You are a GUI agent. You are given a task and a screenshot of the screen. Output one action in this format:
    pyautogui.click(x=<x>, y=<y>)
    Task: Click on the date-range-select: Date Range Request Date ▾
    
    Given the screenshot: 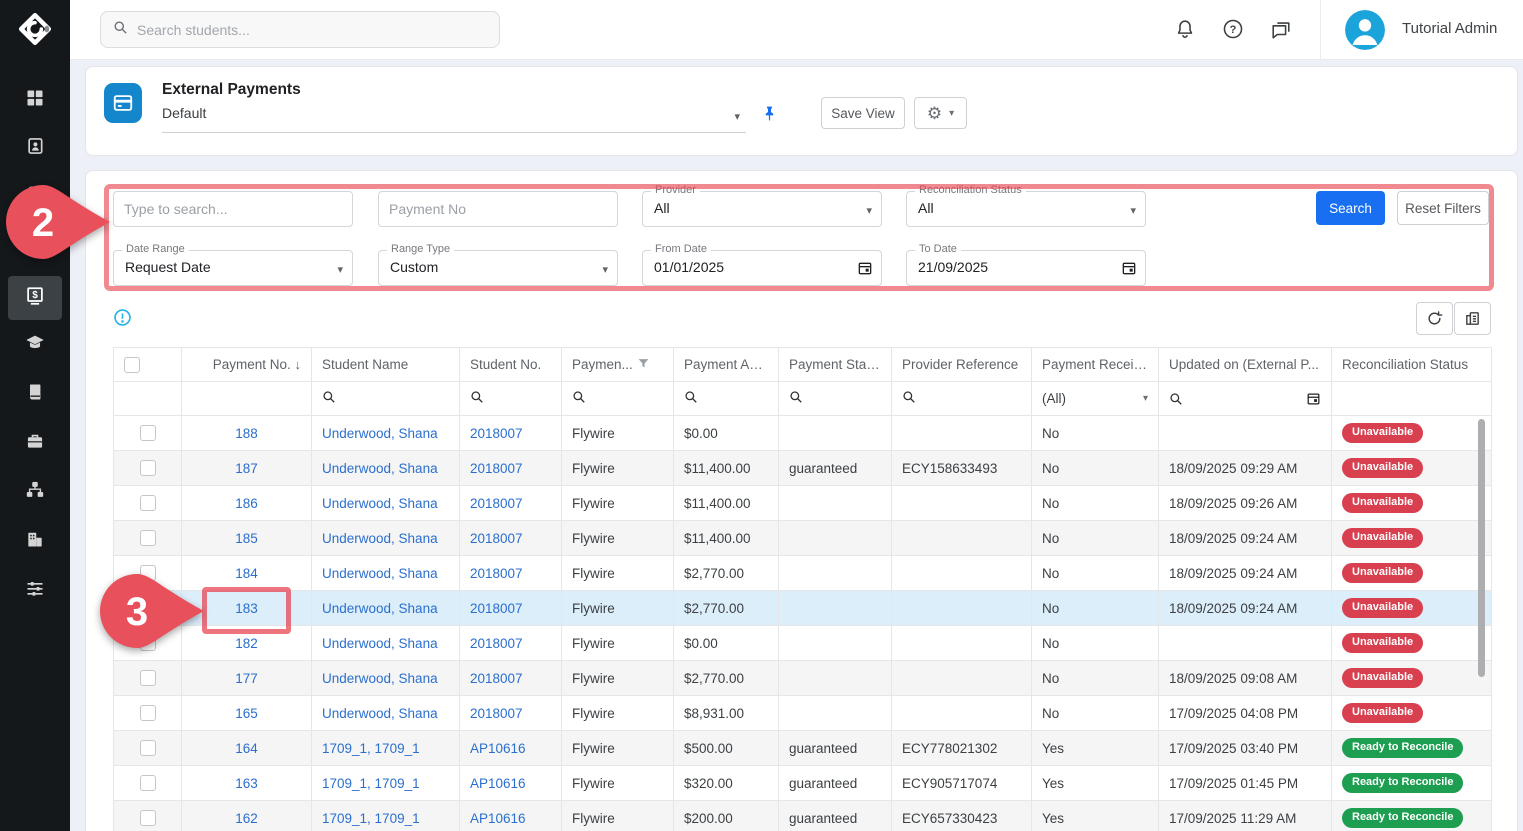 What is the action you would take?
    pyautogui.click(x=233, y=264)
    